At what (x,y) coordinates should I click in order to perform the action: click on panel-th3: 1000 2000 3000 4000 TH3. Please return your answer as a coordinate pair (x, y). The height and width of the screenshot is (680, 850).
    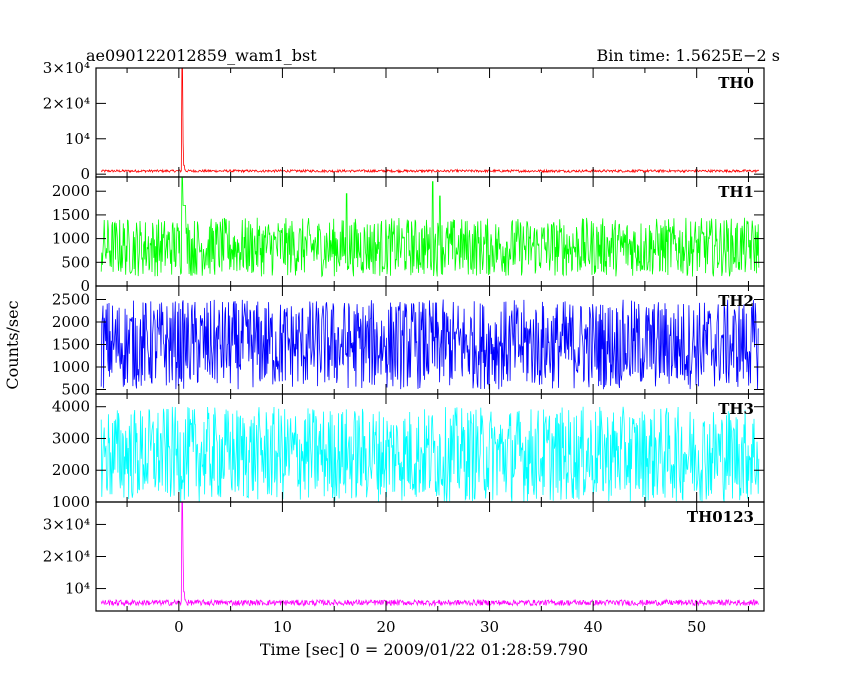
    Looking at the image, I should click on (408, 452).